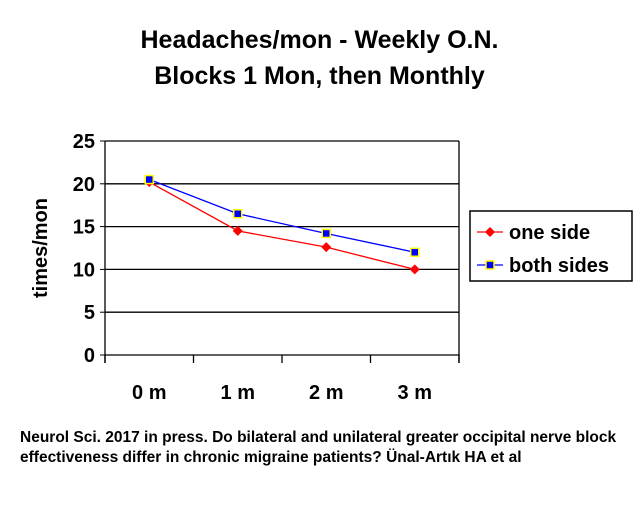 Image resolution: width=639 pixels, height=514 pixels. I want to click on series-line-one-side, so click(281, 226).